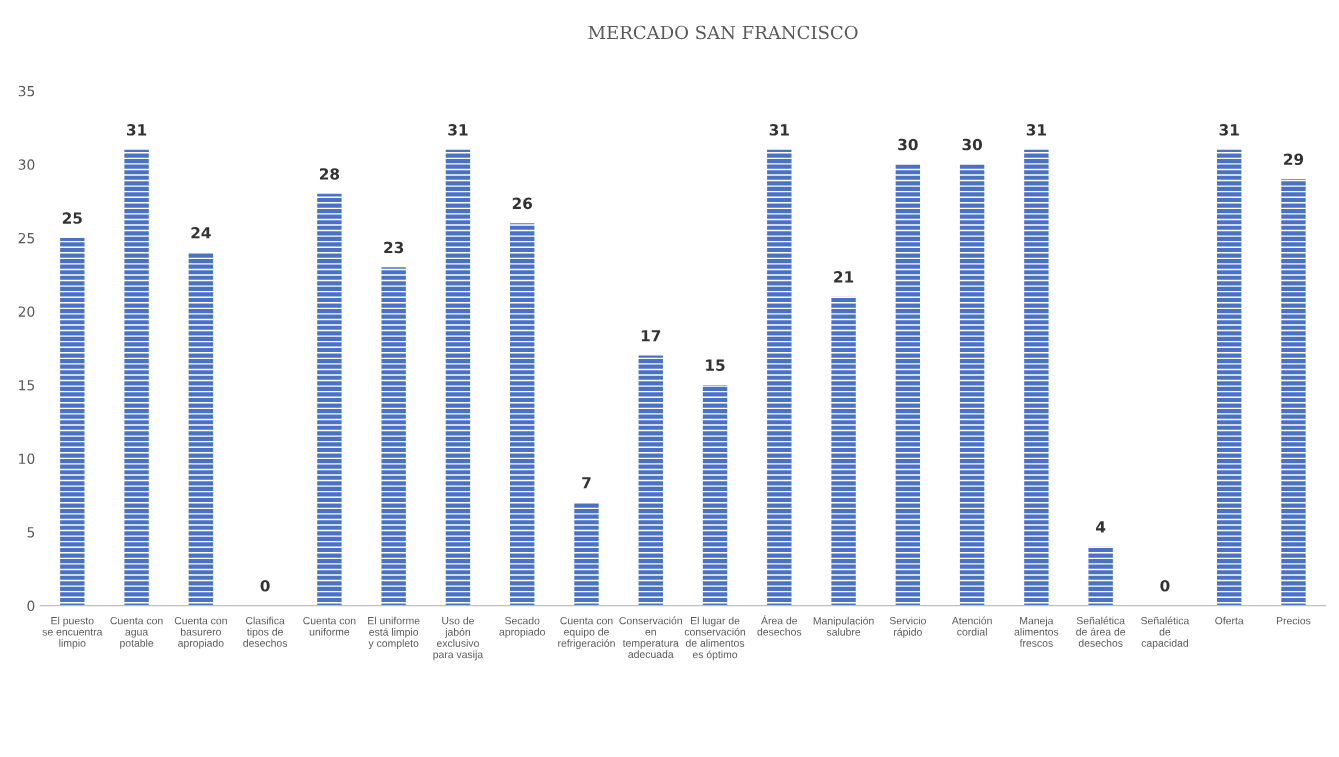  What do you see at coordinates (971, 626) in the screenshot?
I see `x-tick-label: Atención cordial` at bounding box center [971, 626].